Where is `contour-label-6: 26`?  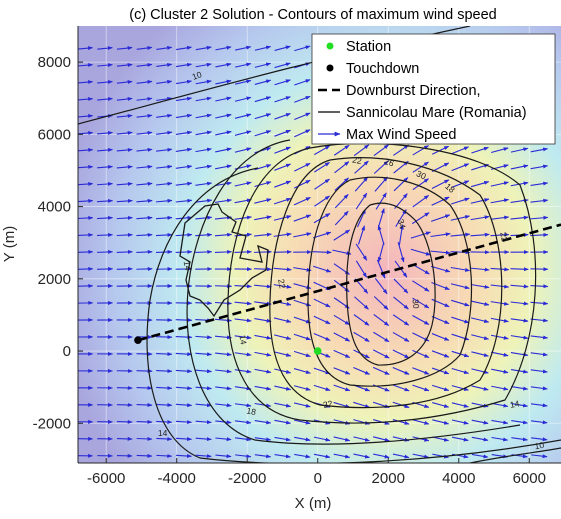 contour-label-6: 26 is located at coordinates (389, 162).